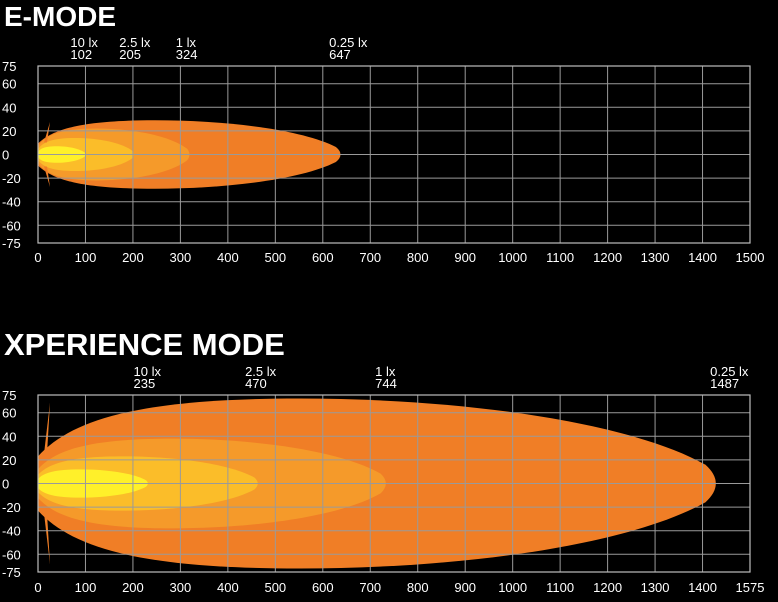 The width and height of the screenshot is (778, 602). I want to click on chart-title: E-MODE, so click(60, 16).